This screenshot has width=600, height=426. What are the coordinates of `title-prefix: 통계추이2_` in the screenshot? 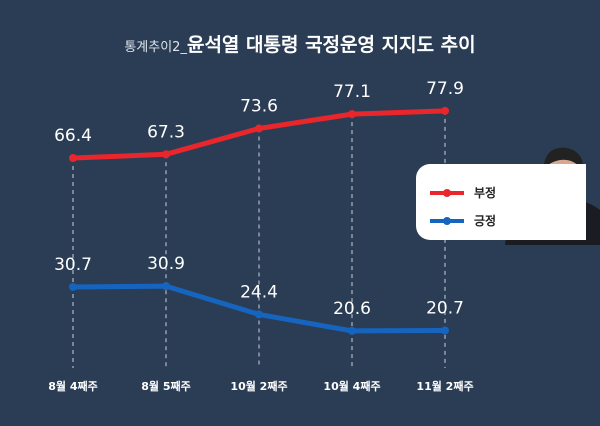 It's located at (155, 47).